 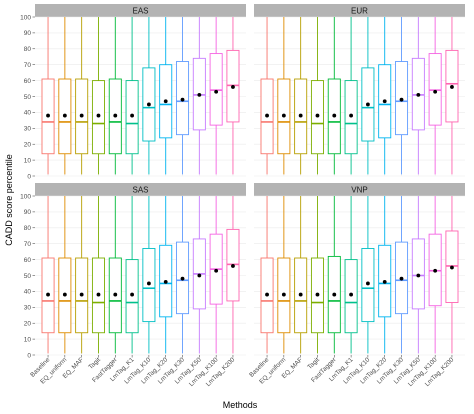 I want to click on mean-point-lmtag-k20-sas, so click(x=165, y=281).